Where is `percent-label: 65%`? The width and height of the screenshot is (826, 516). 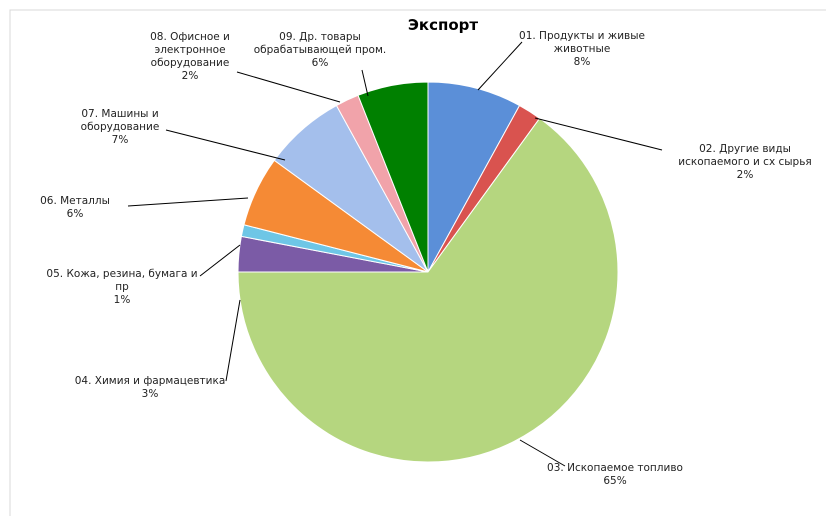 percent-label: 65% is located at coordinates (615, 481).